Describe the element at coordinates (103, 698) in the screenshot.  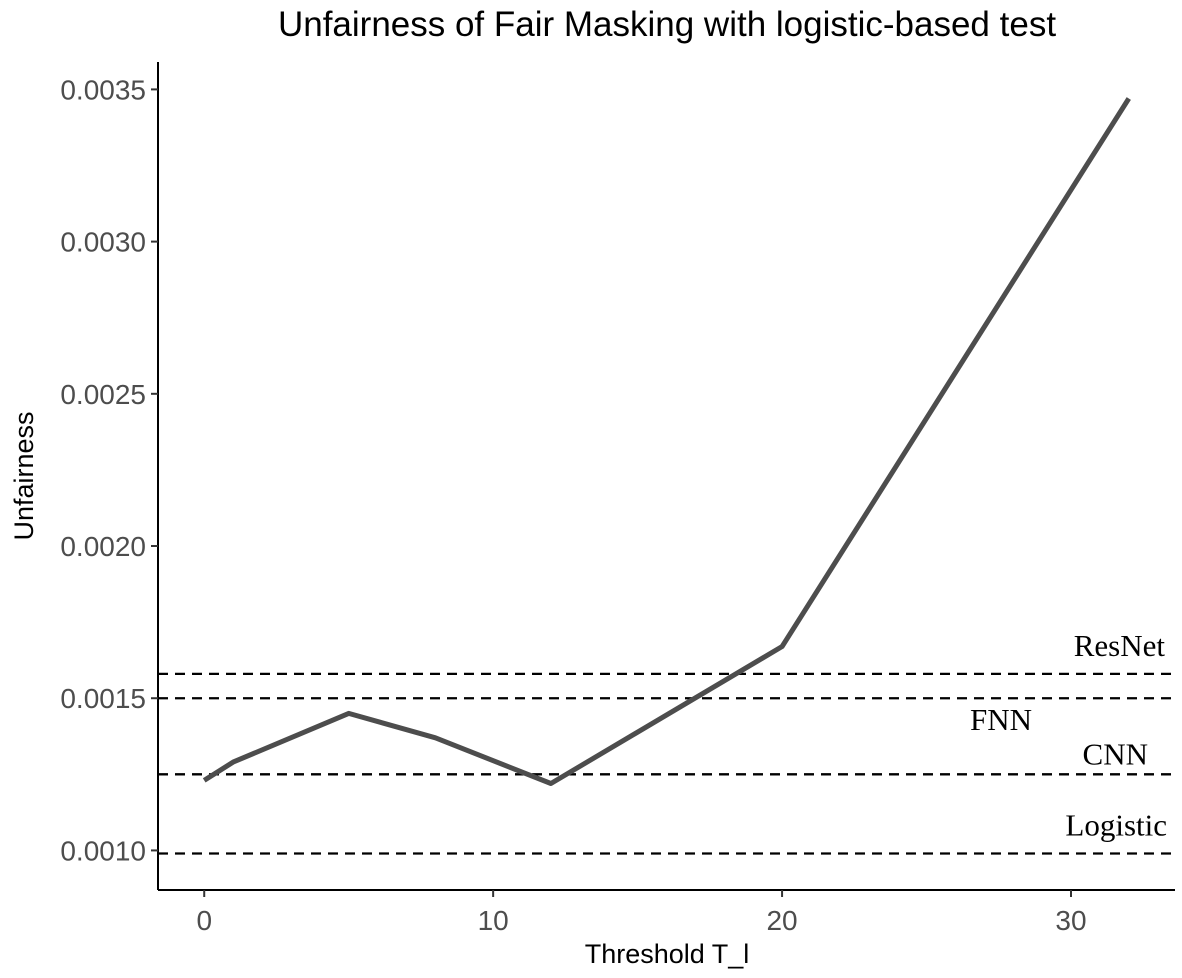
I see `y-tick-label: 0.0015` at that location.